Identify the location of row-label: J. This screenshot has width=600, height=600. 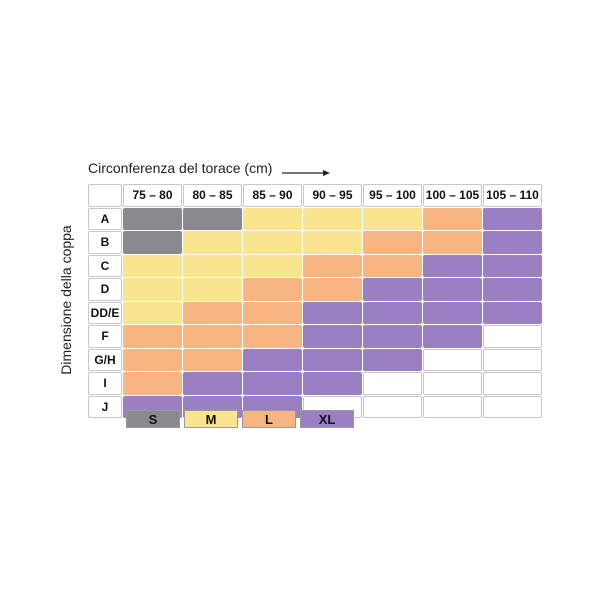
(105, 406).